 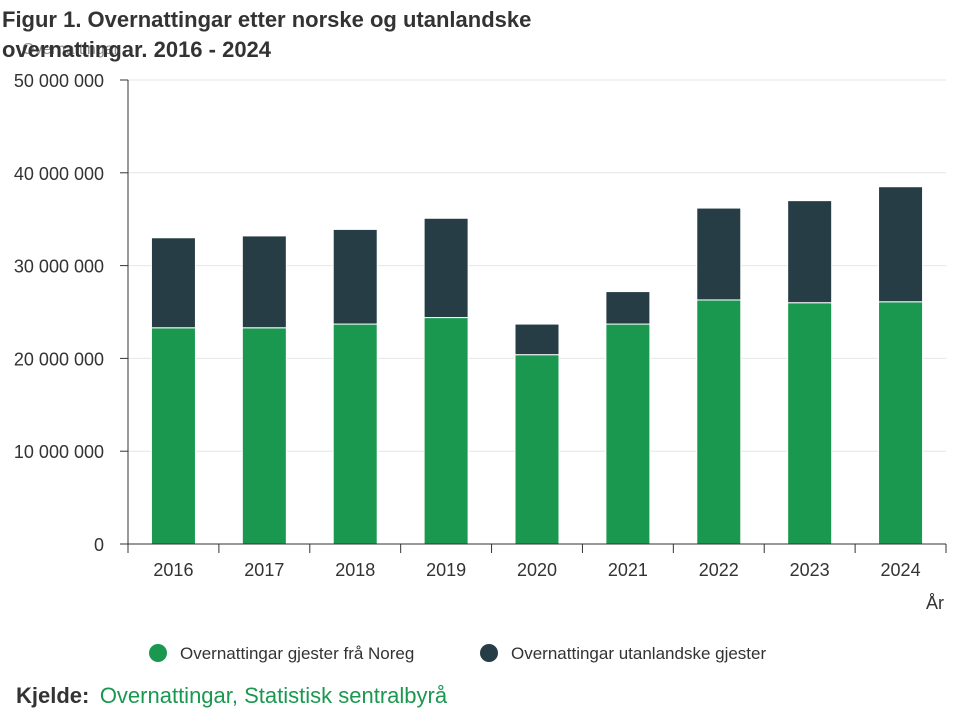 I want to click on legend-item-noreg: Overnattingar gjester frå Noreg, so click(x=281, y=653).